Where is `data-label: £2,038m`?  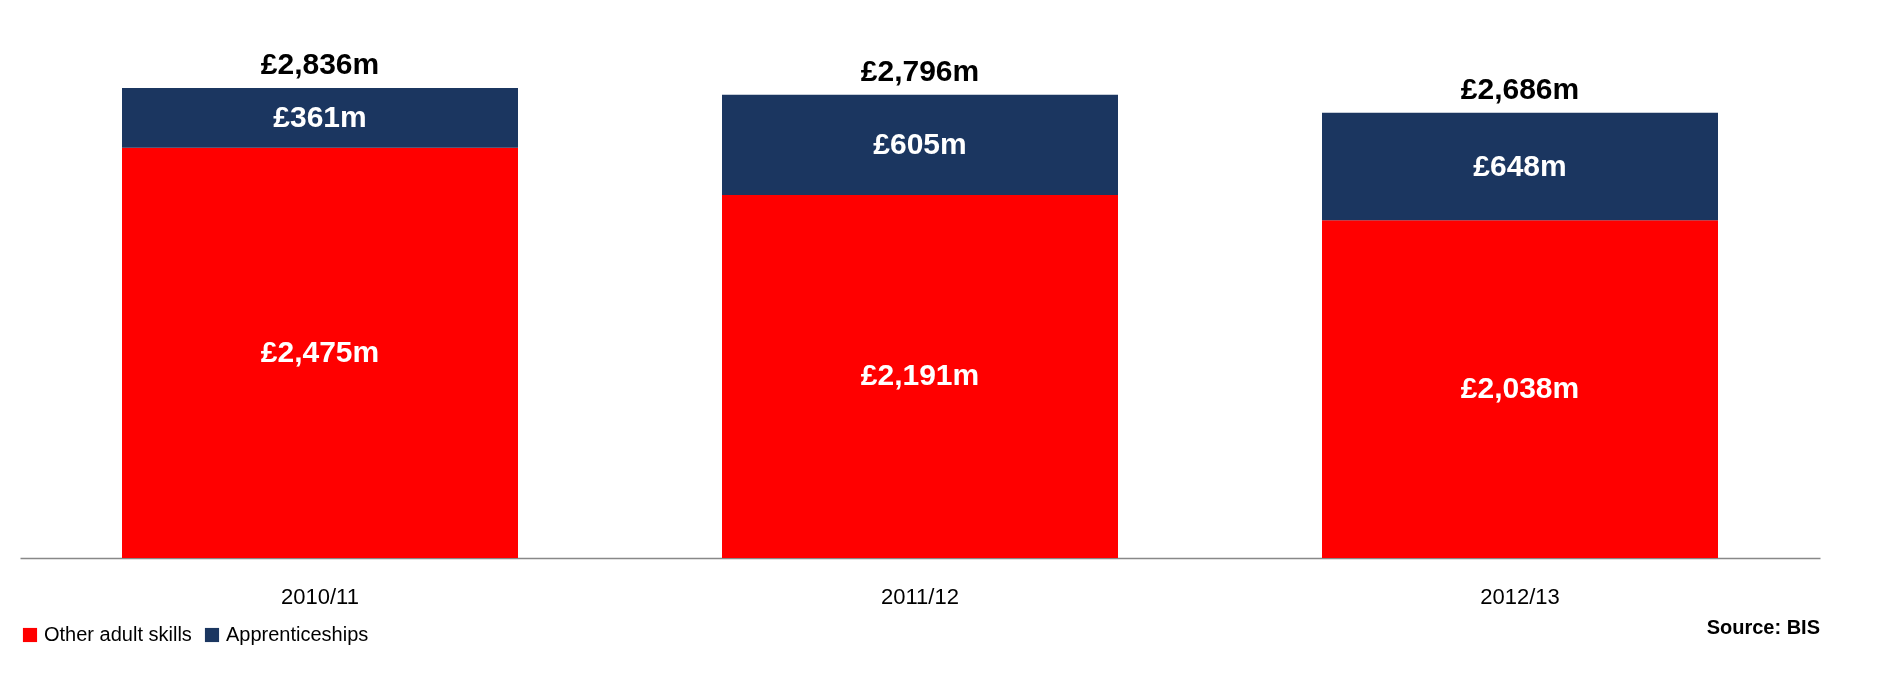 data-label: £2,038m is located at coordinates (1520, 388).